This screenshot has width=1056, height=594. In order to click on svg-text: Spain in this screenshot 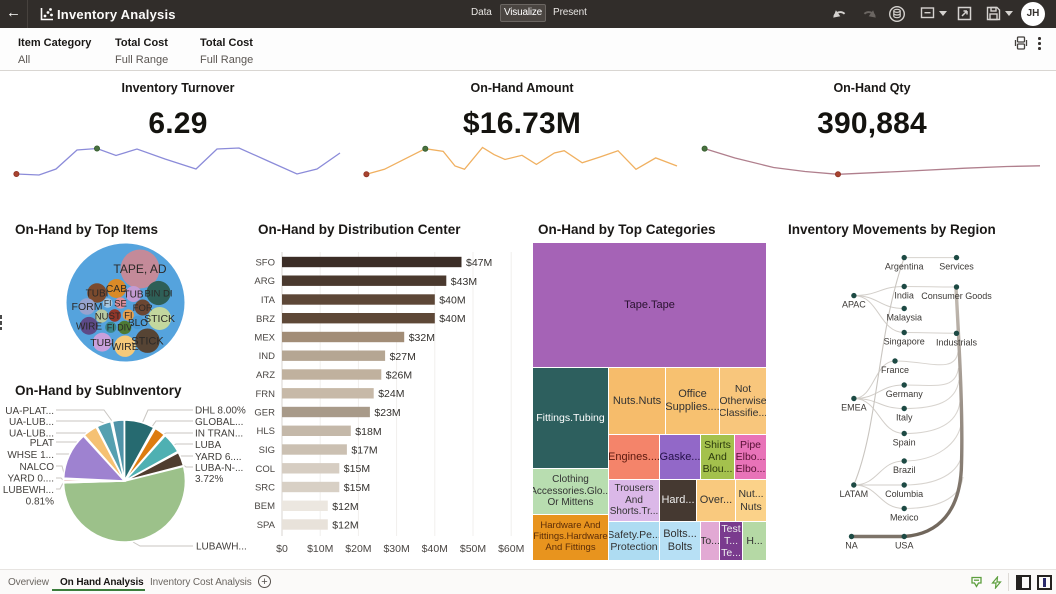, I will do `click(904, 443)`.